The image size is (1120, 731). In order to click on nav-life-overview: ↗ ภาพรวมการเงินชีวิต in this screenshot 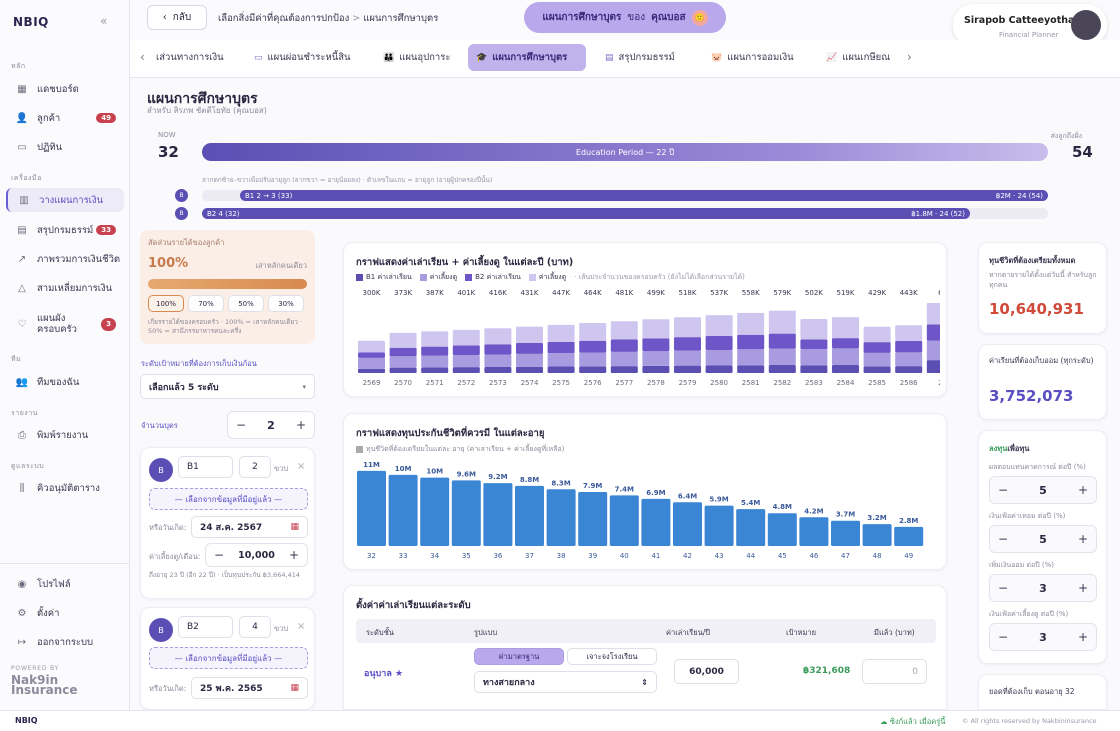, I will do `click(65, 259)`.